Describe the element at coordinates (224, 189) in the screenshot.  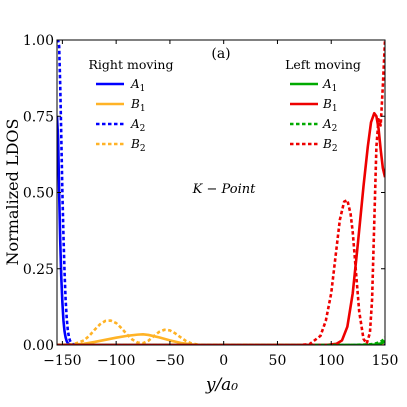
I see `annotation-k-point: K − Point` at that location.